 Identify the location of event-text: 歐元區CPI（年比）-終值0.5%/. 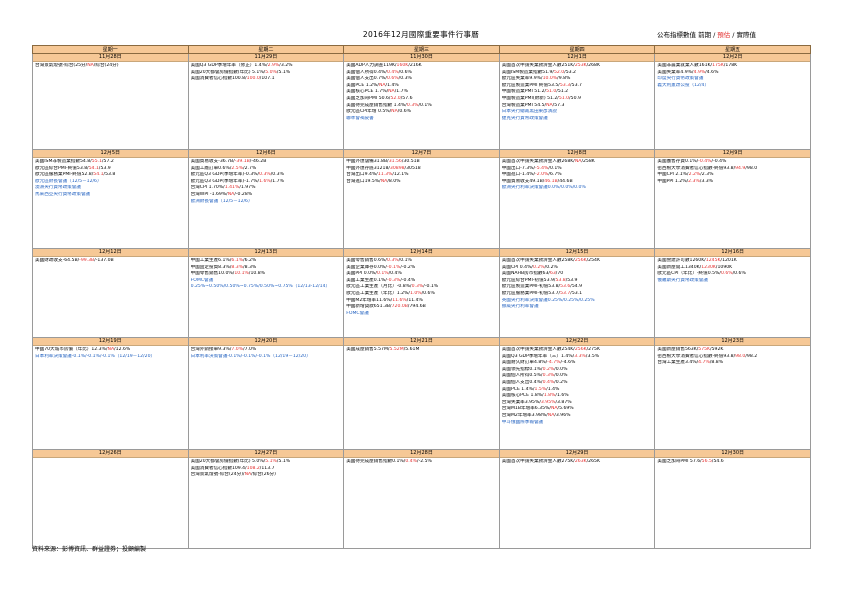
(689, 274).